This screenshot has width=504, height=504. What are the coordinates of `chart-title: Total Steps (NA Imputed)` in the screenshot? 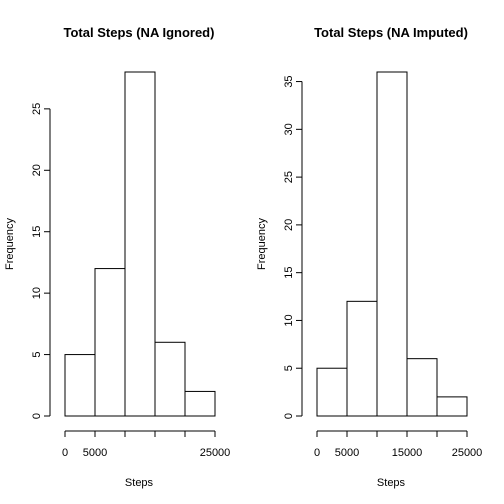 It's located at (391, 32).